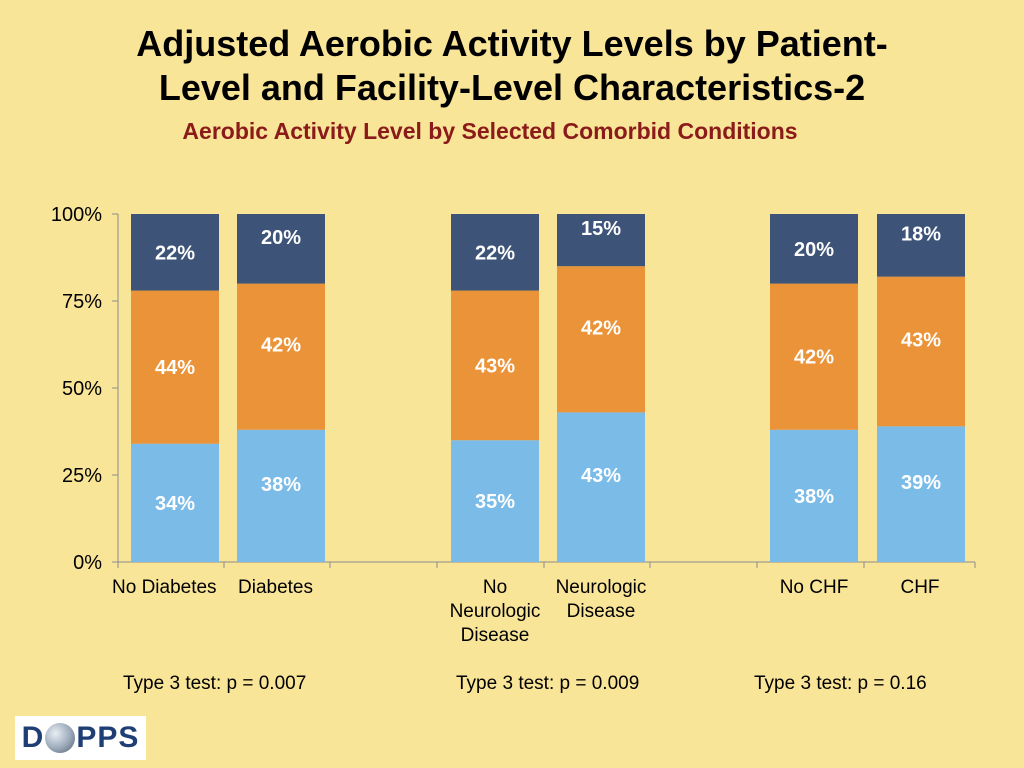 This screenshot has height=768, width=1024. I want to click on x-category-label: No Diabetes, so click(176, 588).